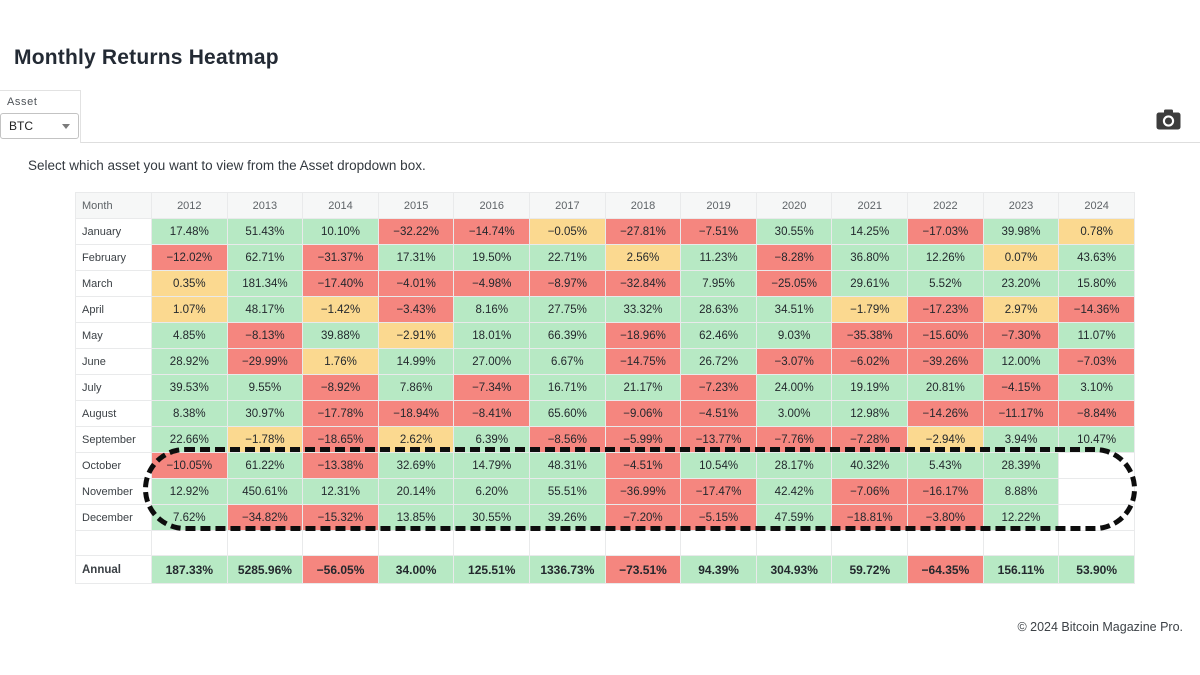 The width and height of the screenshot is (1200, 675). What do you see at coordinates (643, 517) in the screenshot?
I see `heatmap-cell: −7.20%` at bounding box center [643, 517].